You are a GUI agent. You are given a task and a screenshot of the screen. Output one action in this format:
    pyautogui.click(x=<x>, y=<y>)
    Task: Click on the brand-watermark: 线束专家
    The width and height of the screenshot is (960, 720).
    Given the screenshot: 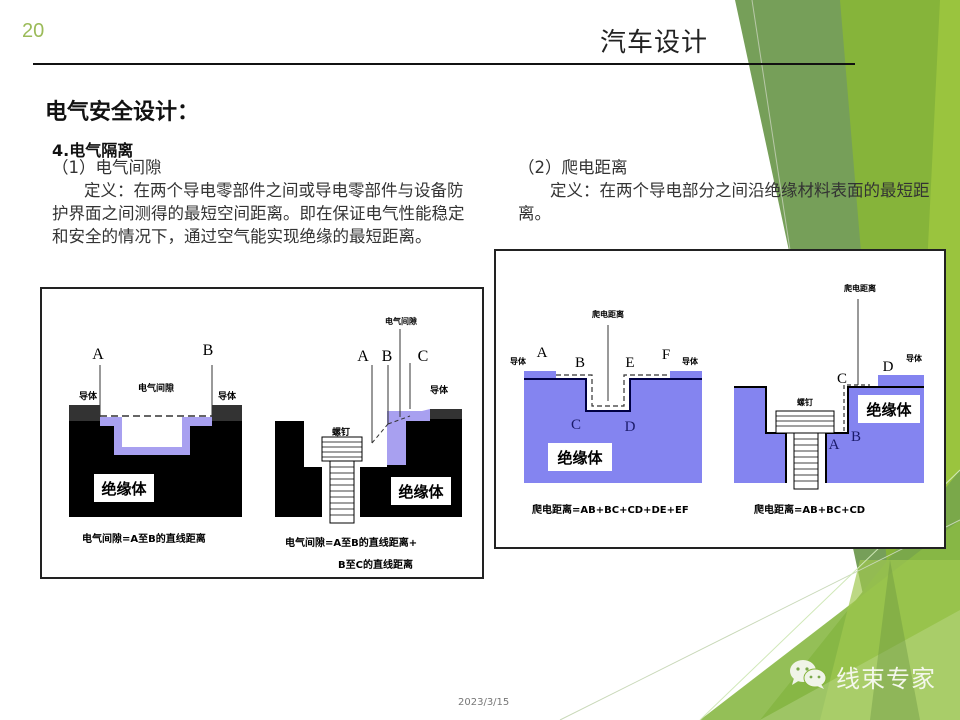 What is the action you would take?
    pyautogui.click(x=862, y=676)
    